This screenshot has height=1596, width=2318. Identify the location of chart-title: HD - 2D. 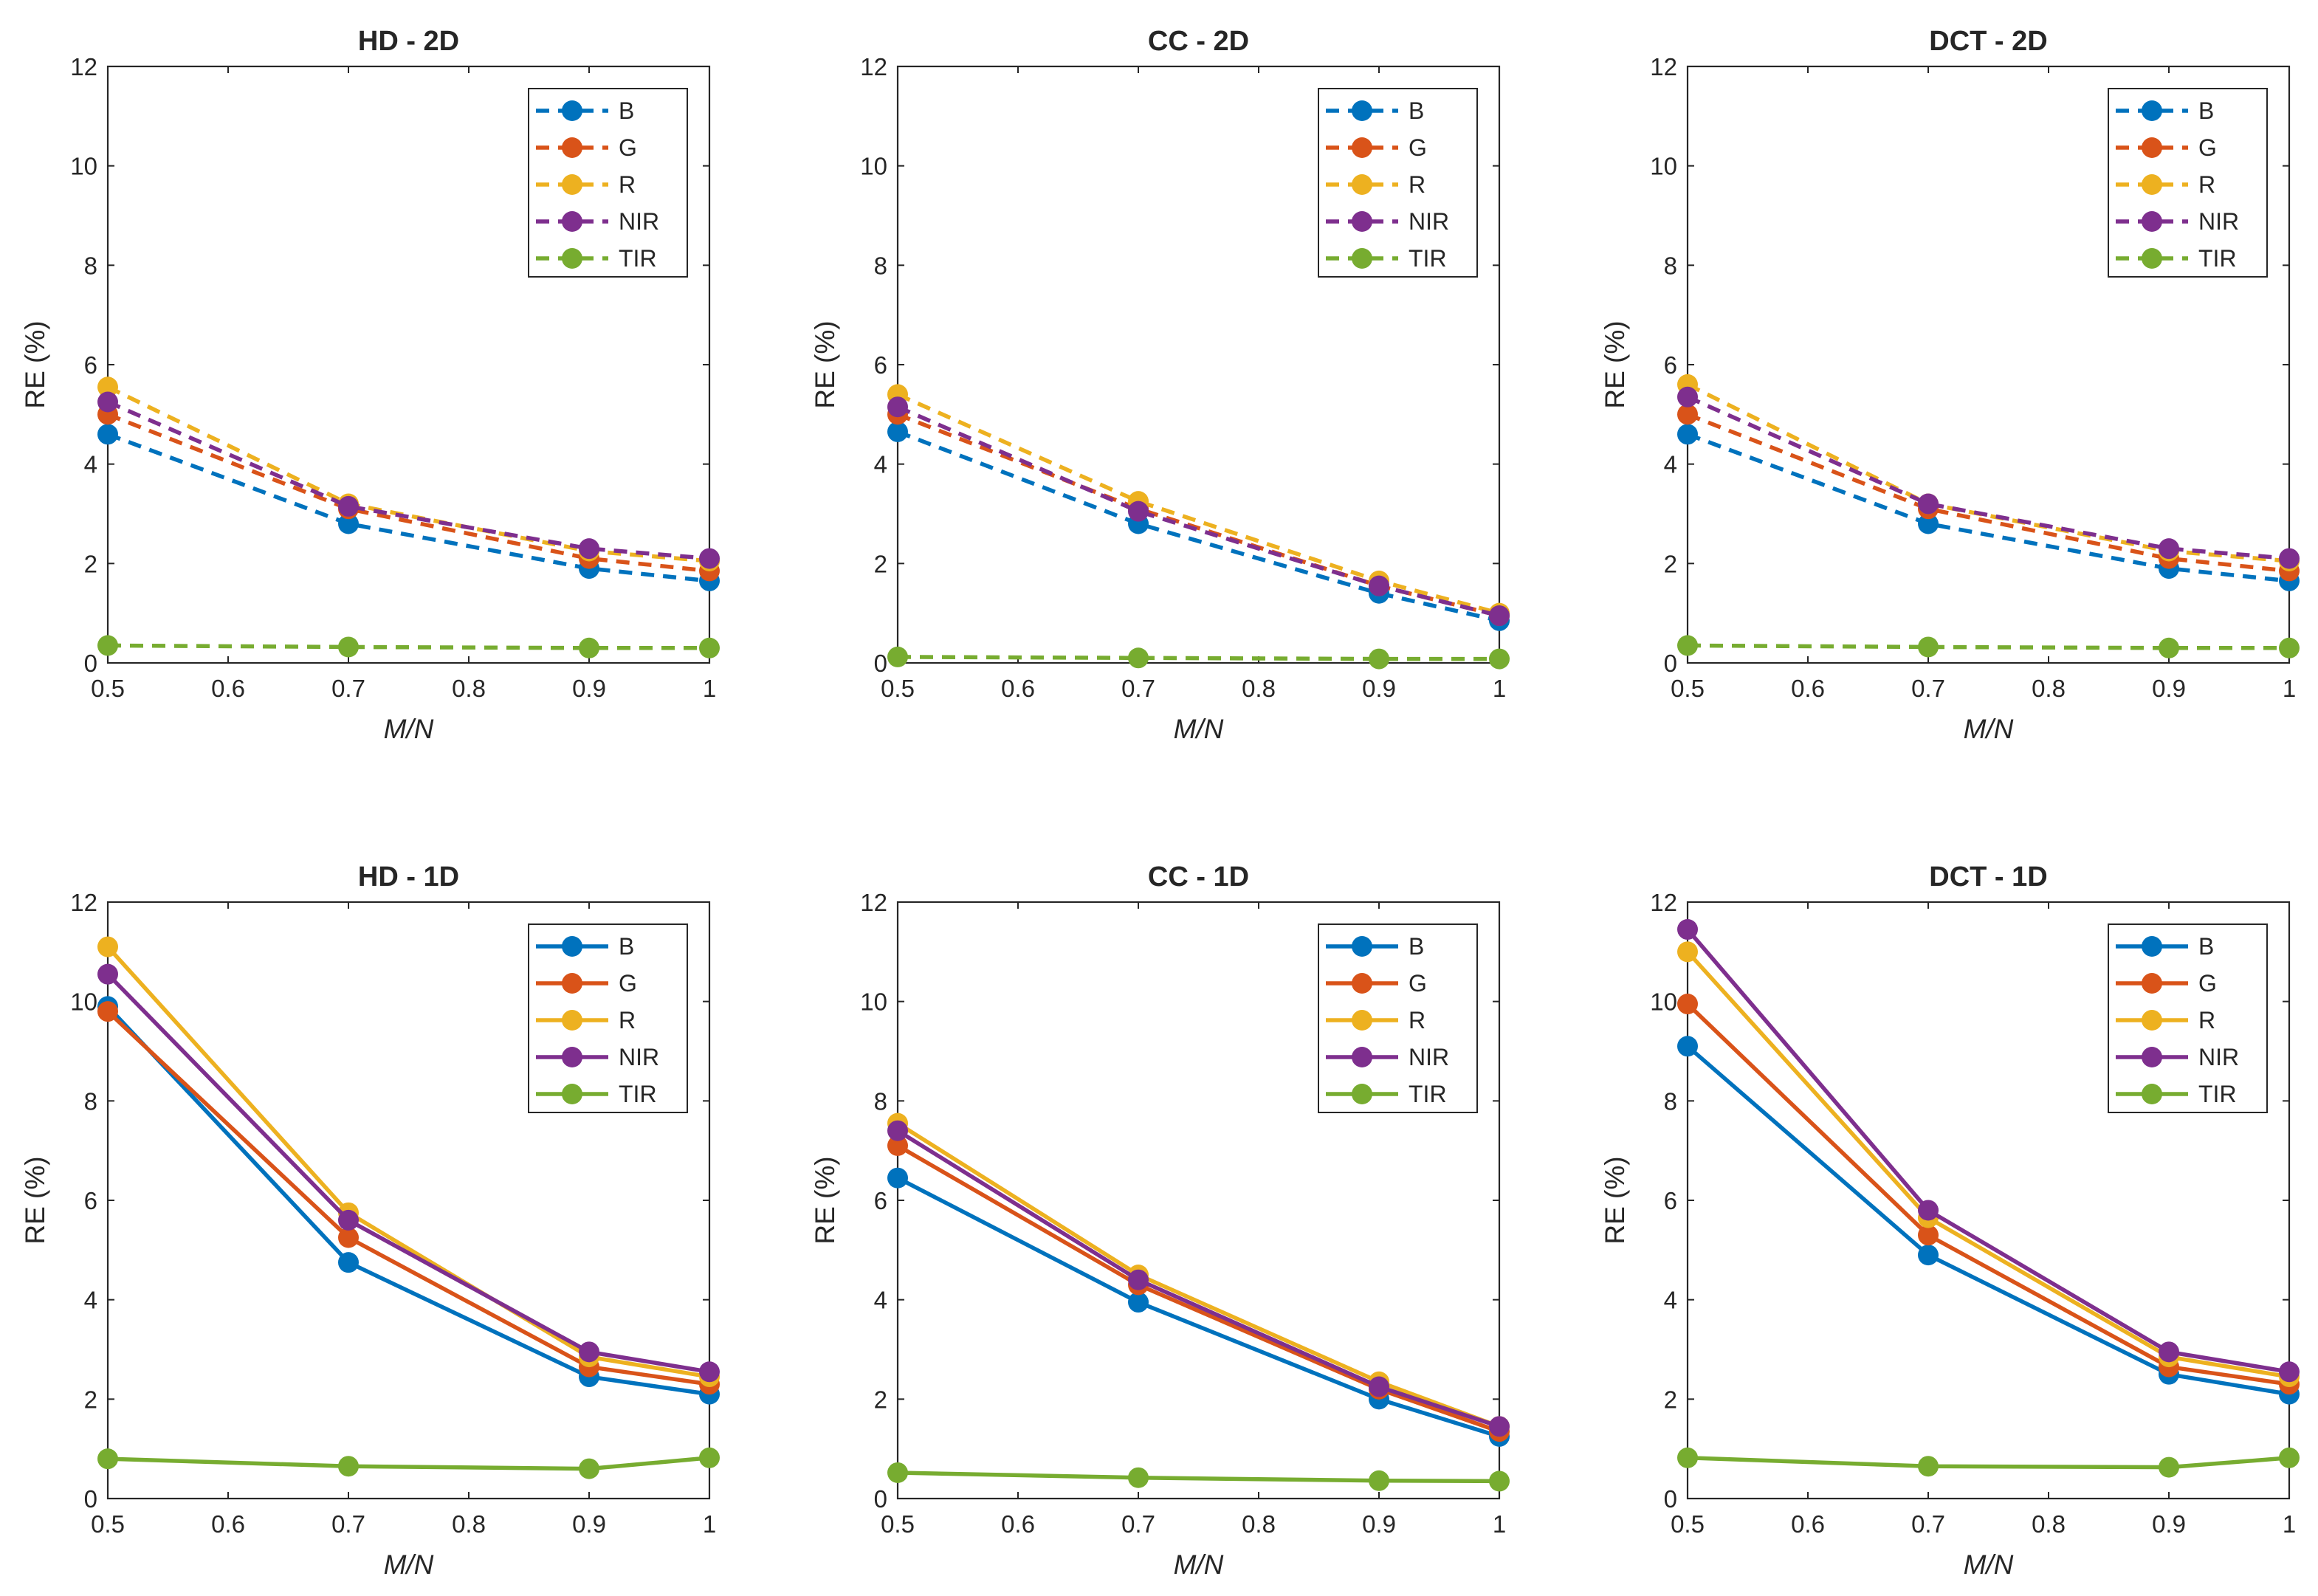
(408, 41).